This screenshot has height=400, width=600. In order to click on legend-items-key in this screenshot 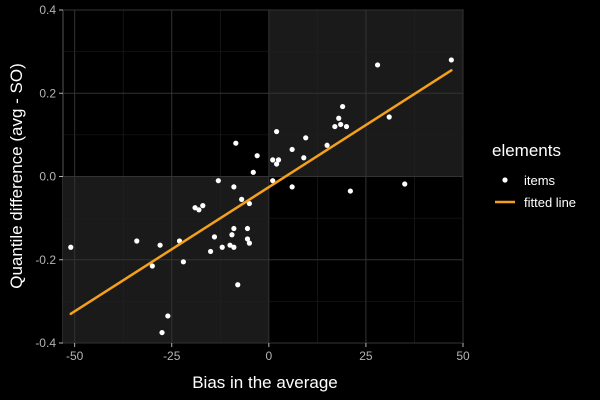, I will do `click(505, 180)`.